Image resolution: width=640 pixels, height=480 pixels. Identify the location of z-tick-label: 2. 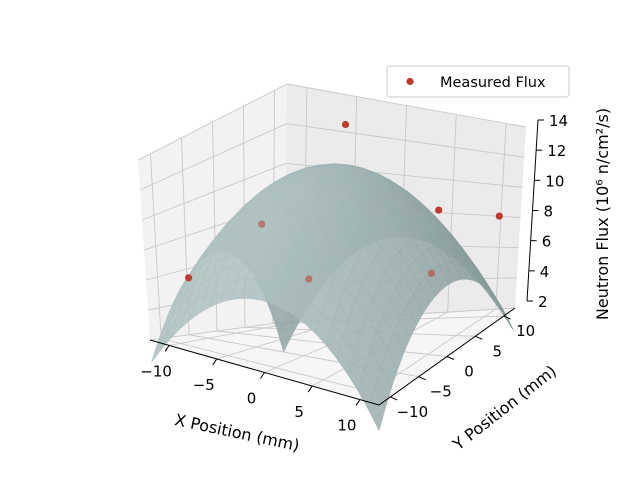
(543, 302).